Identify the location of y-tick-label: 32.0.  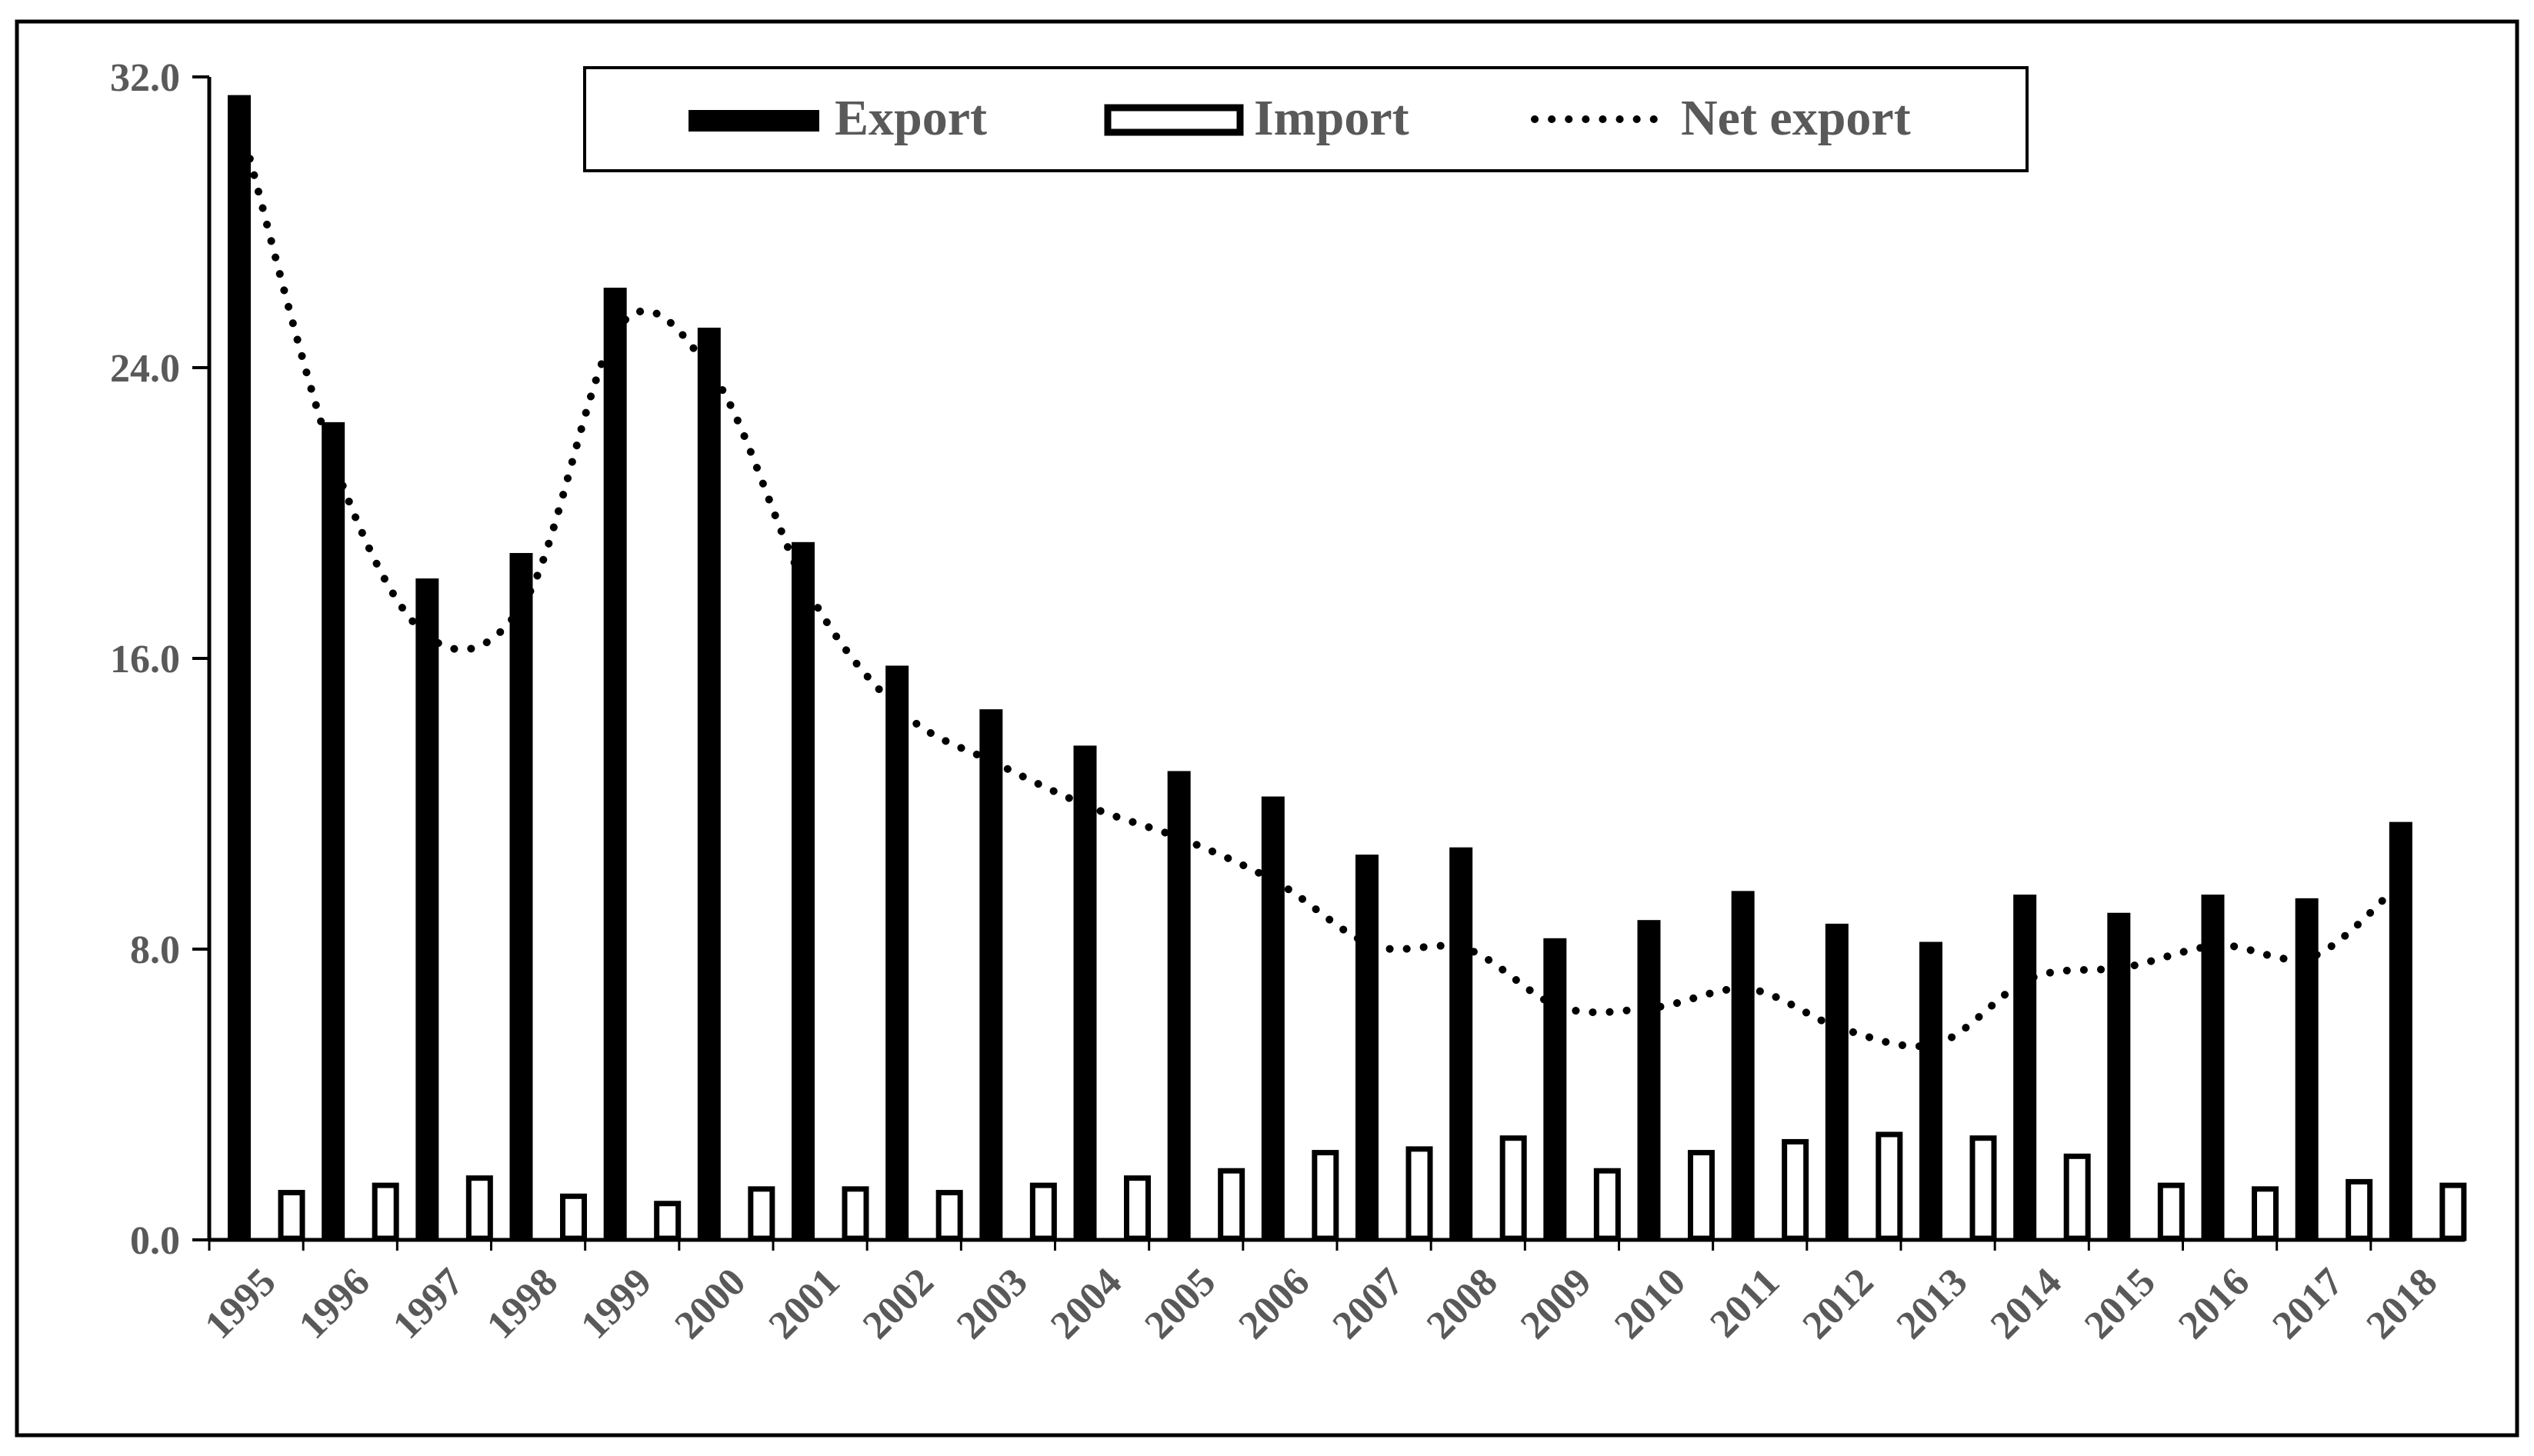
(145, 78).